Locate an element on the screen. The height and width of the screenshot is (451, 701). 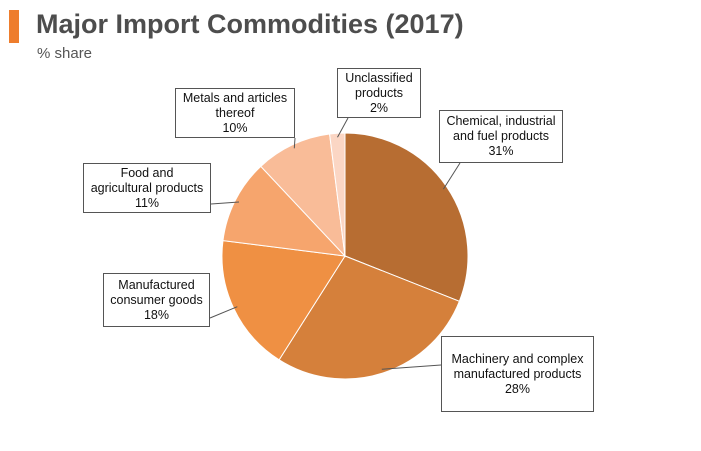
callout-consumer-goods-value: 18% is located at coordinates (156, 314).